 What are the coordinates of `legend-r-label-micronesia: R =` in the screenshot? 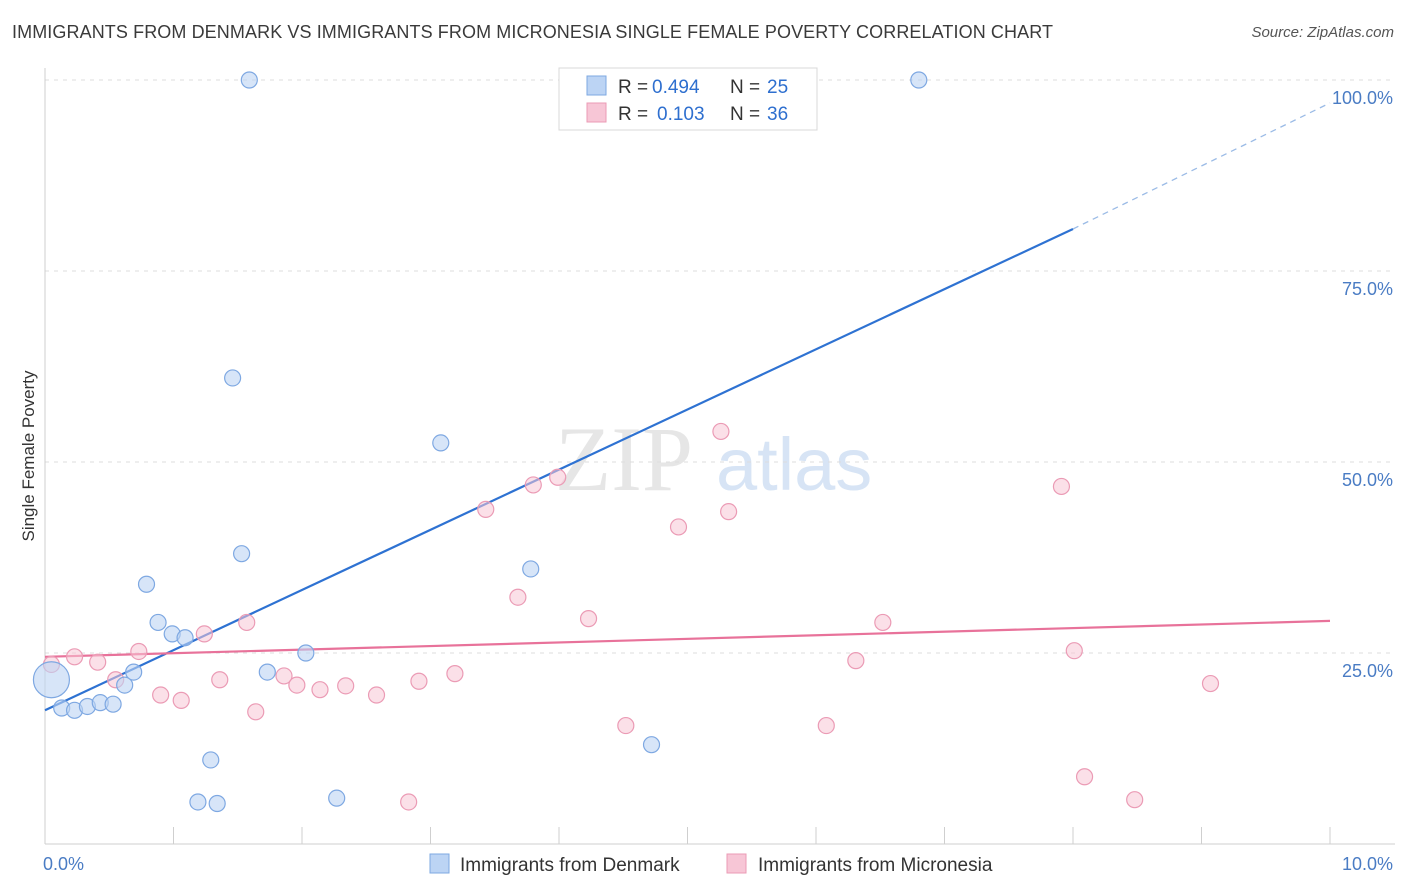 It's located at (633, 114).